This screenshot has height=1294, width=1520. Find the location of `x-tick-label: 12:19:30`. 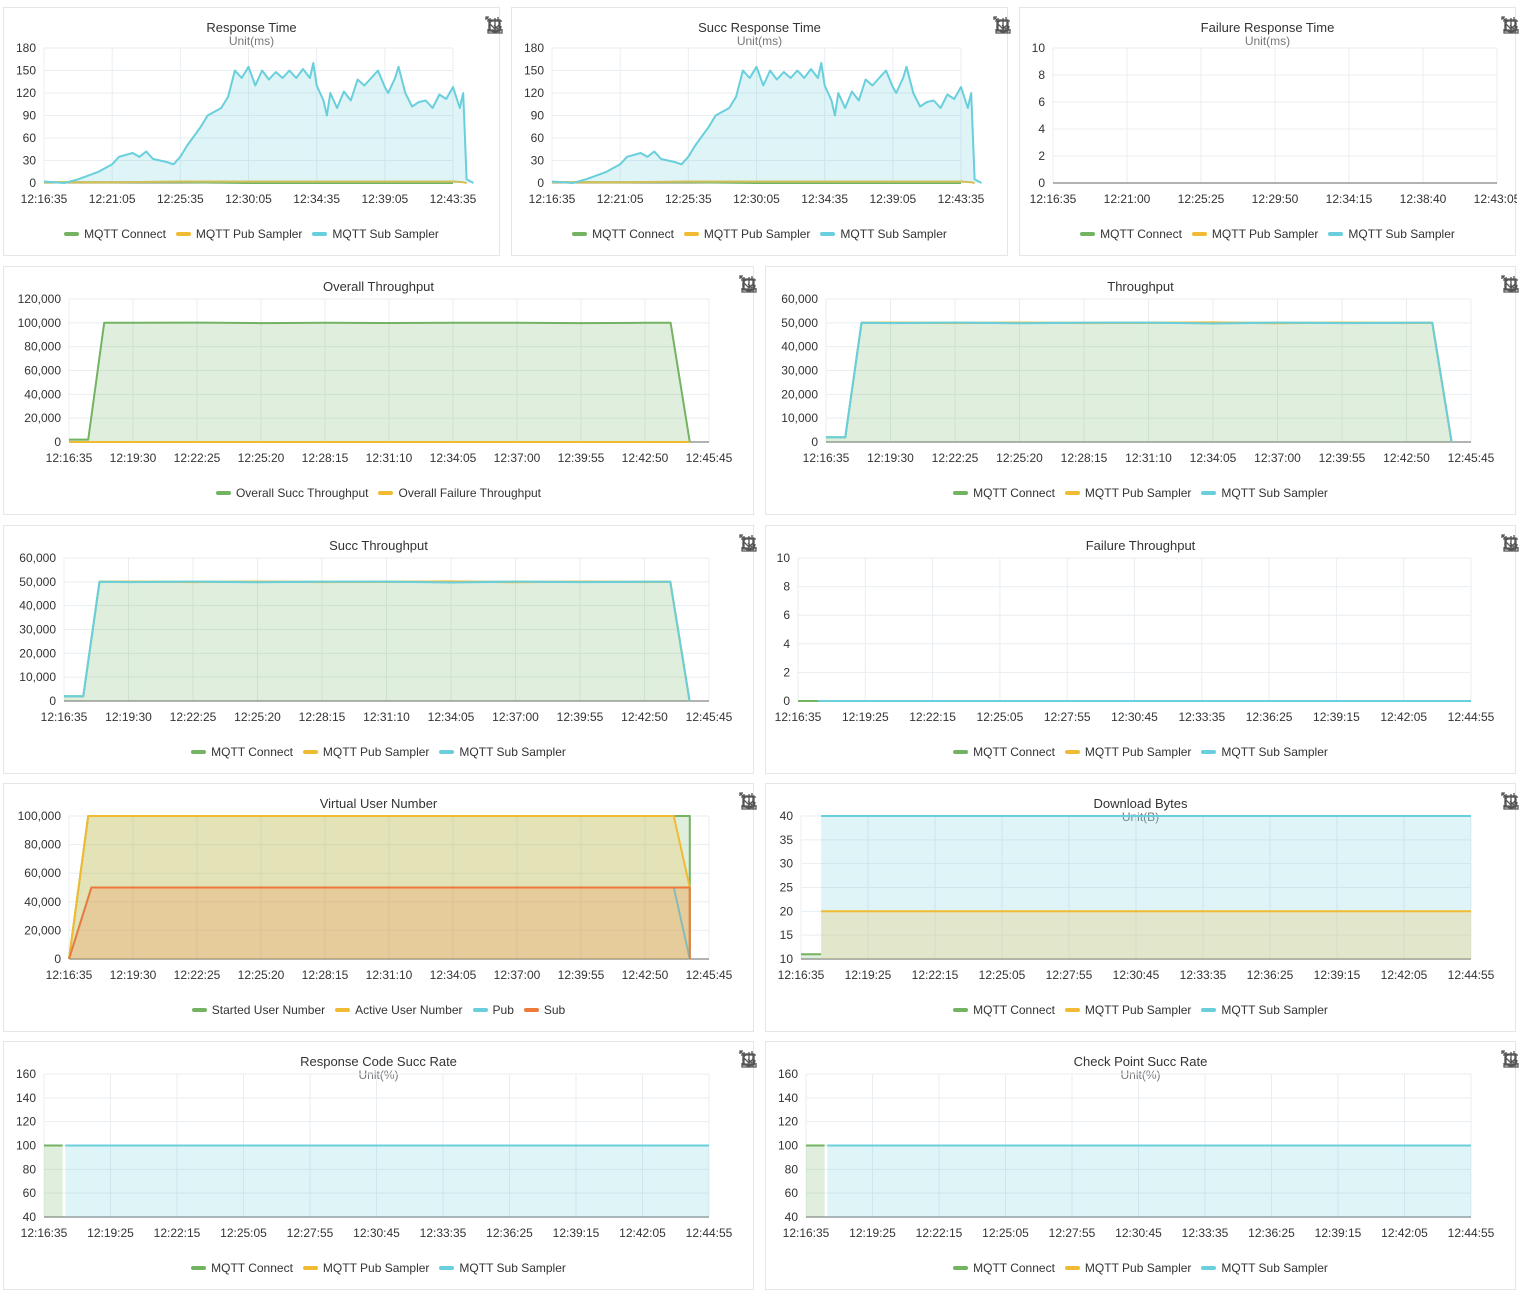

x-tick-label: 12:19:30 is located at coordinates (133, 458).